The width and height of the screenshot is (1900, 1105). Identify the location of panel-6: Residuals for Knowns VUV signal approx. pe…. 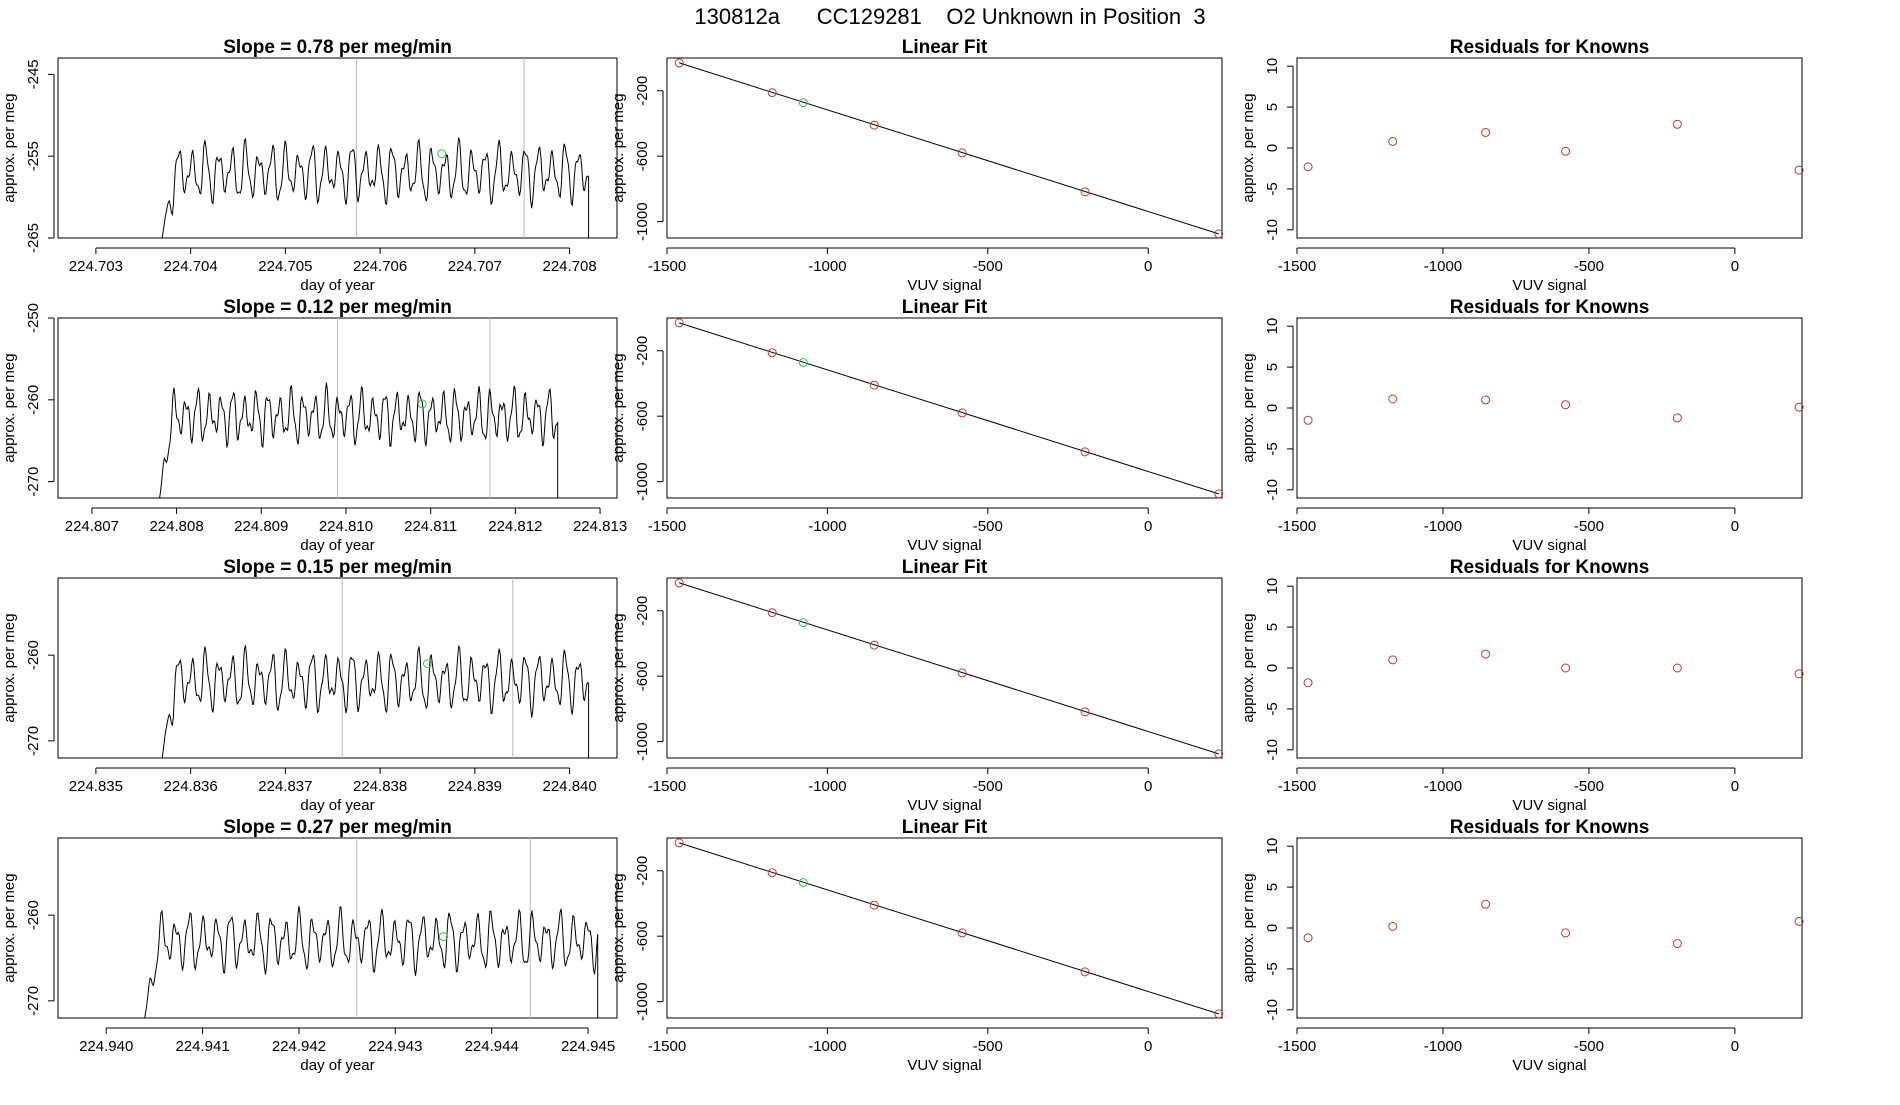
(1522, 425).